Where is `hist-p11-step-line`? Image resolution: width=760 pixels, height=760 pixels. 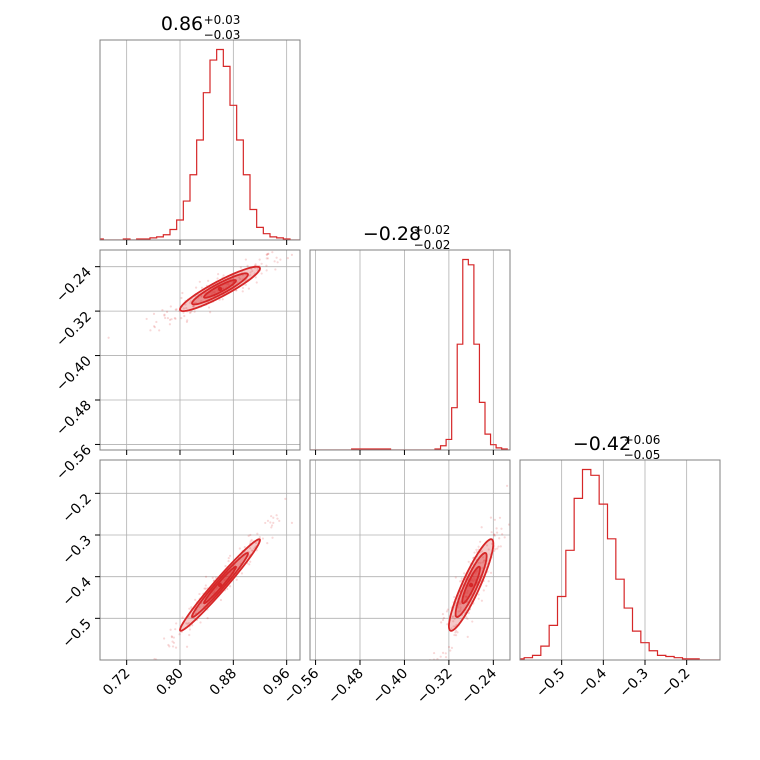
hist-p11-step-line is located at coordinates (410, 354).